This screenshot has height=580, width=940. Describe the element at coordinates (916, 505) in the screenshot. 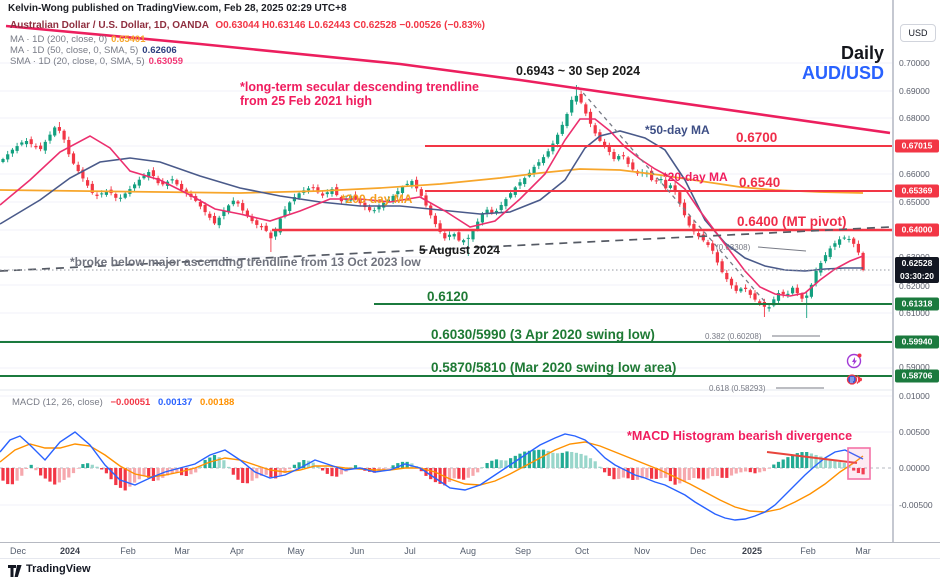

I see `price-label: -0.00500` at that location.